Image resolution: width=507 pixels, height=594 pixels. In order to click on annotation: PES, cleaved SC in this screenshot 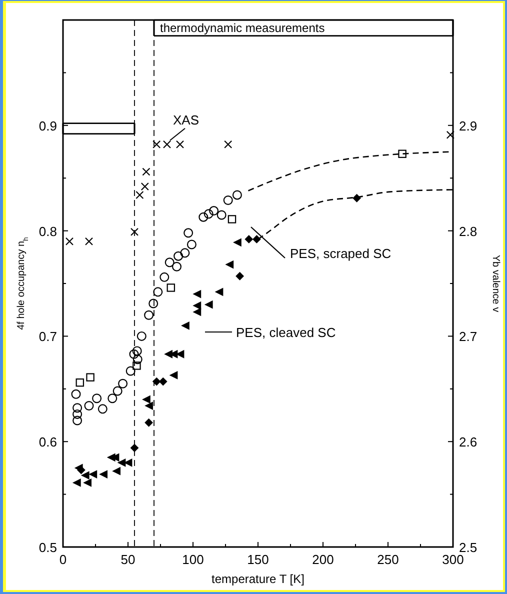, I will do `click(286, 332)`.